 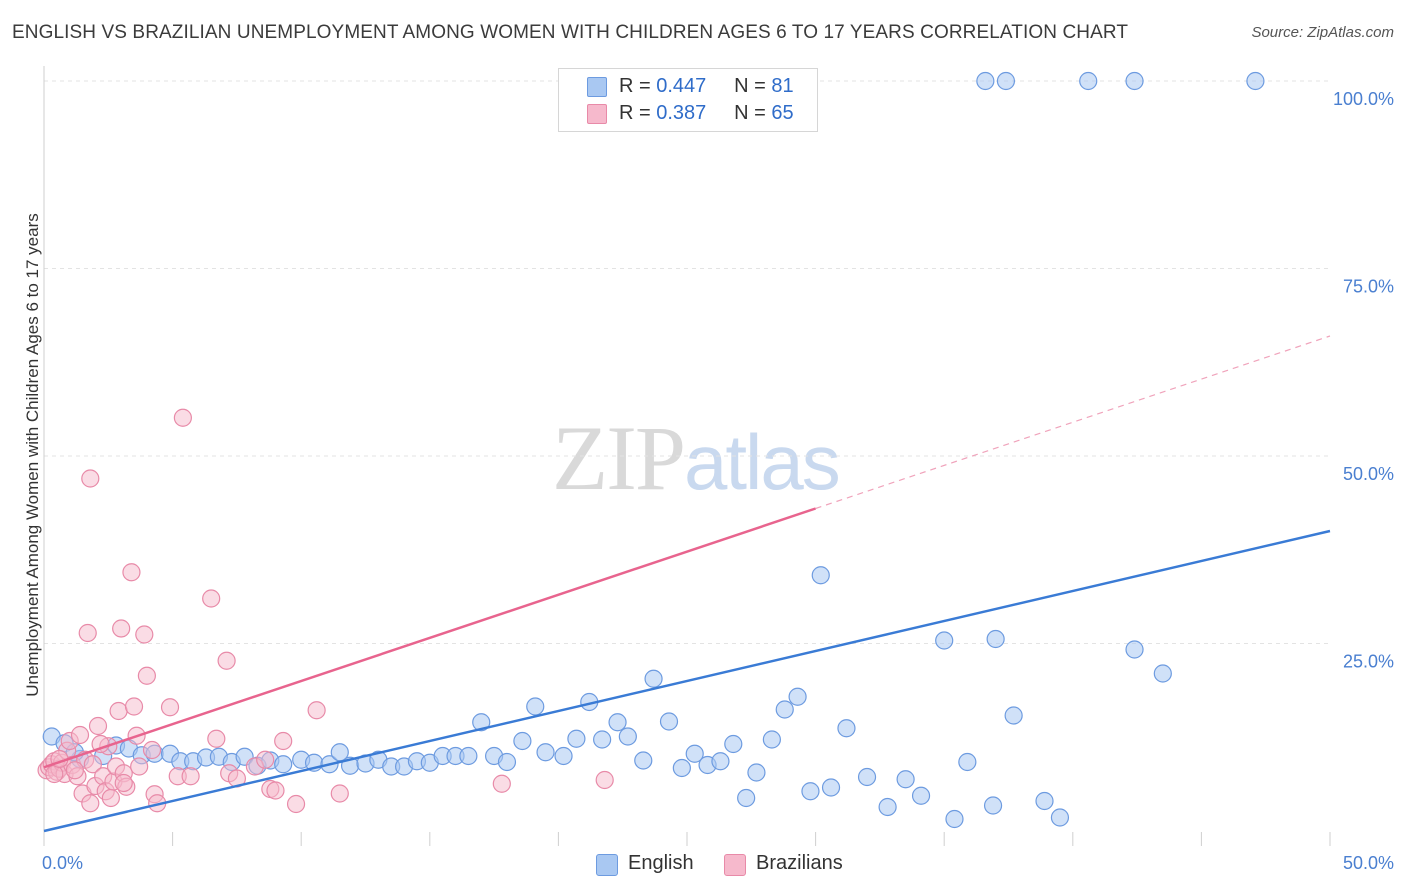 What do you see at coordinates (1073, 422) in the screenshot?
I see `brazilians-trend-extension` at bounding box center [1073, 422].